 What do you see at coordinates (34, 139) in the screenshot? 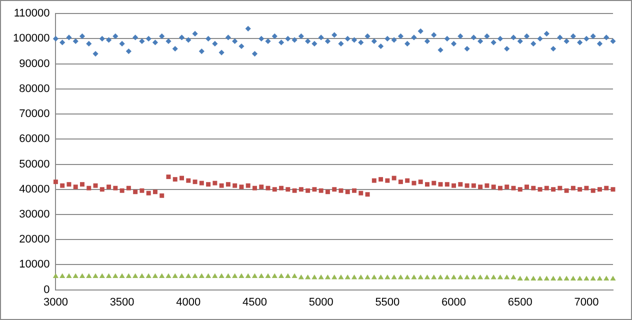
I see `y-tick-label: 60000` at bounding box center [34, 139].